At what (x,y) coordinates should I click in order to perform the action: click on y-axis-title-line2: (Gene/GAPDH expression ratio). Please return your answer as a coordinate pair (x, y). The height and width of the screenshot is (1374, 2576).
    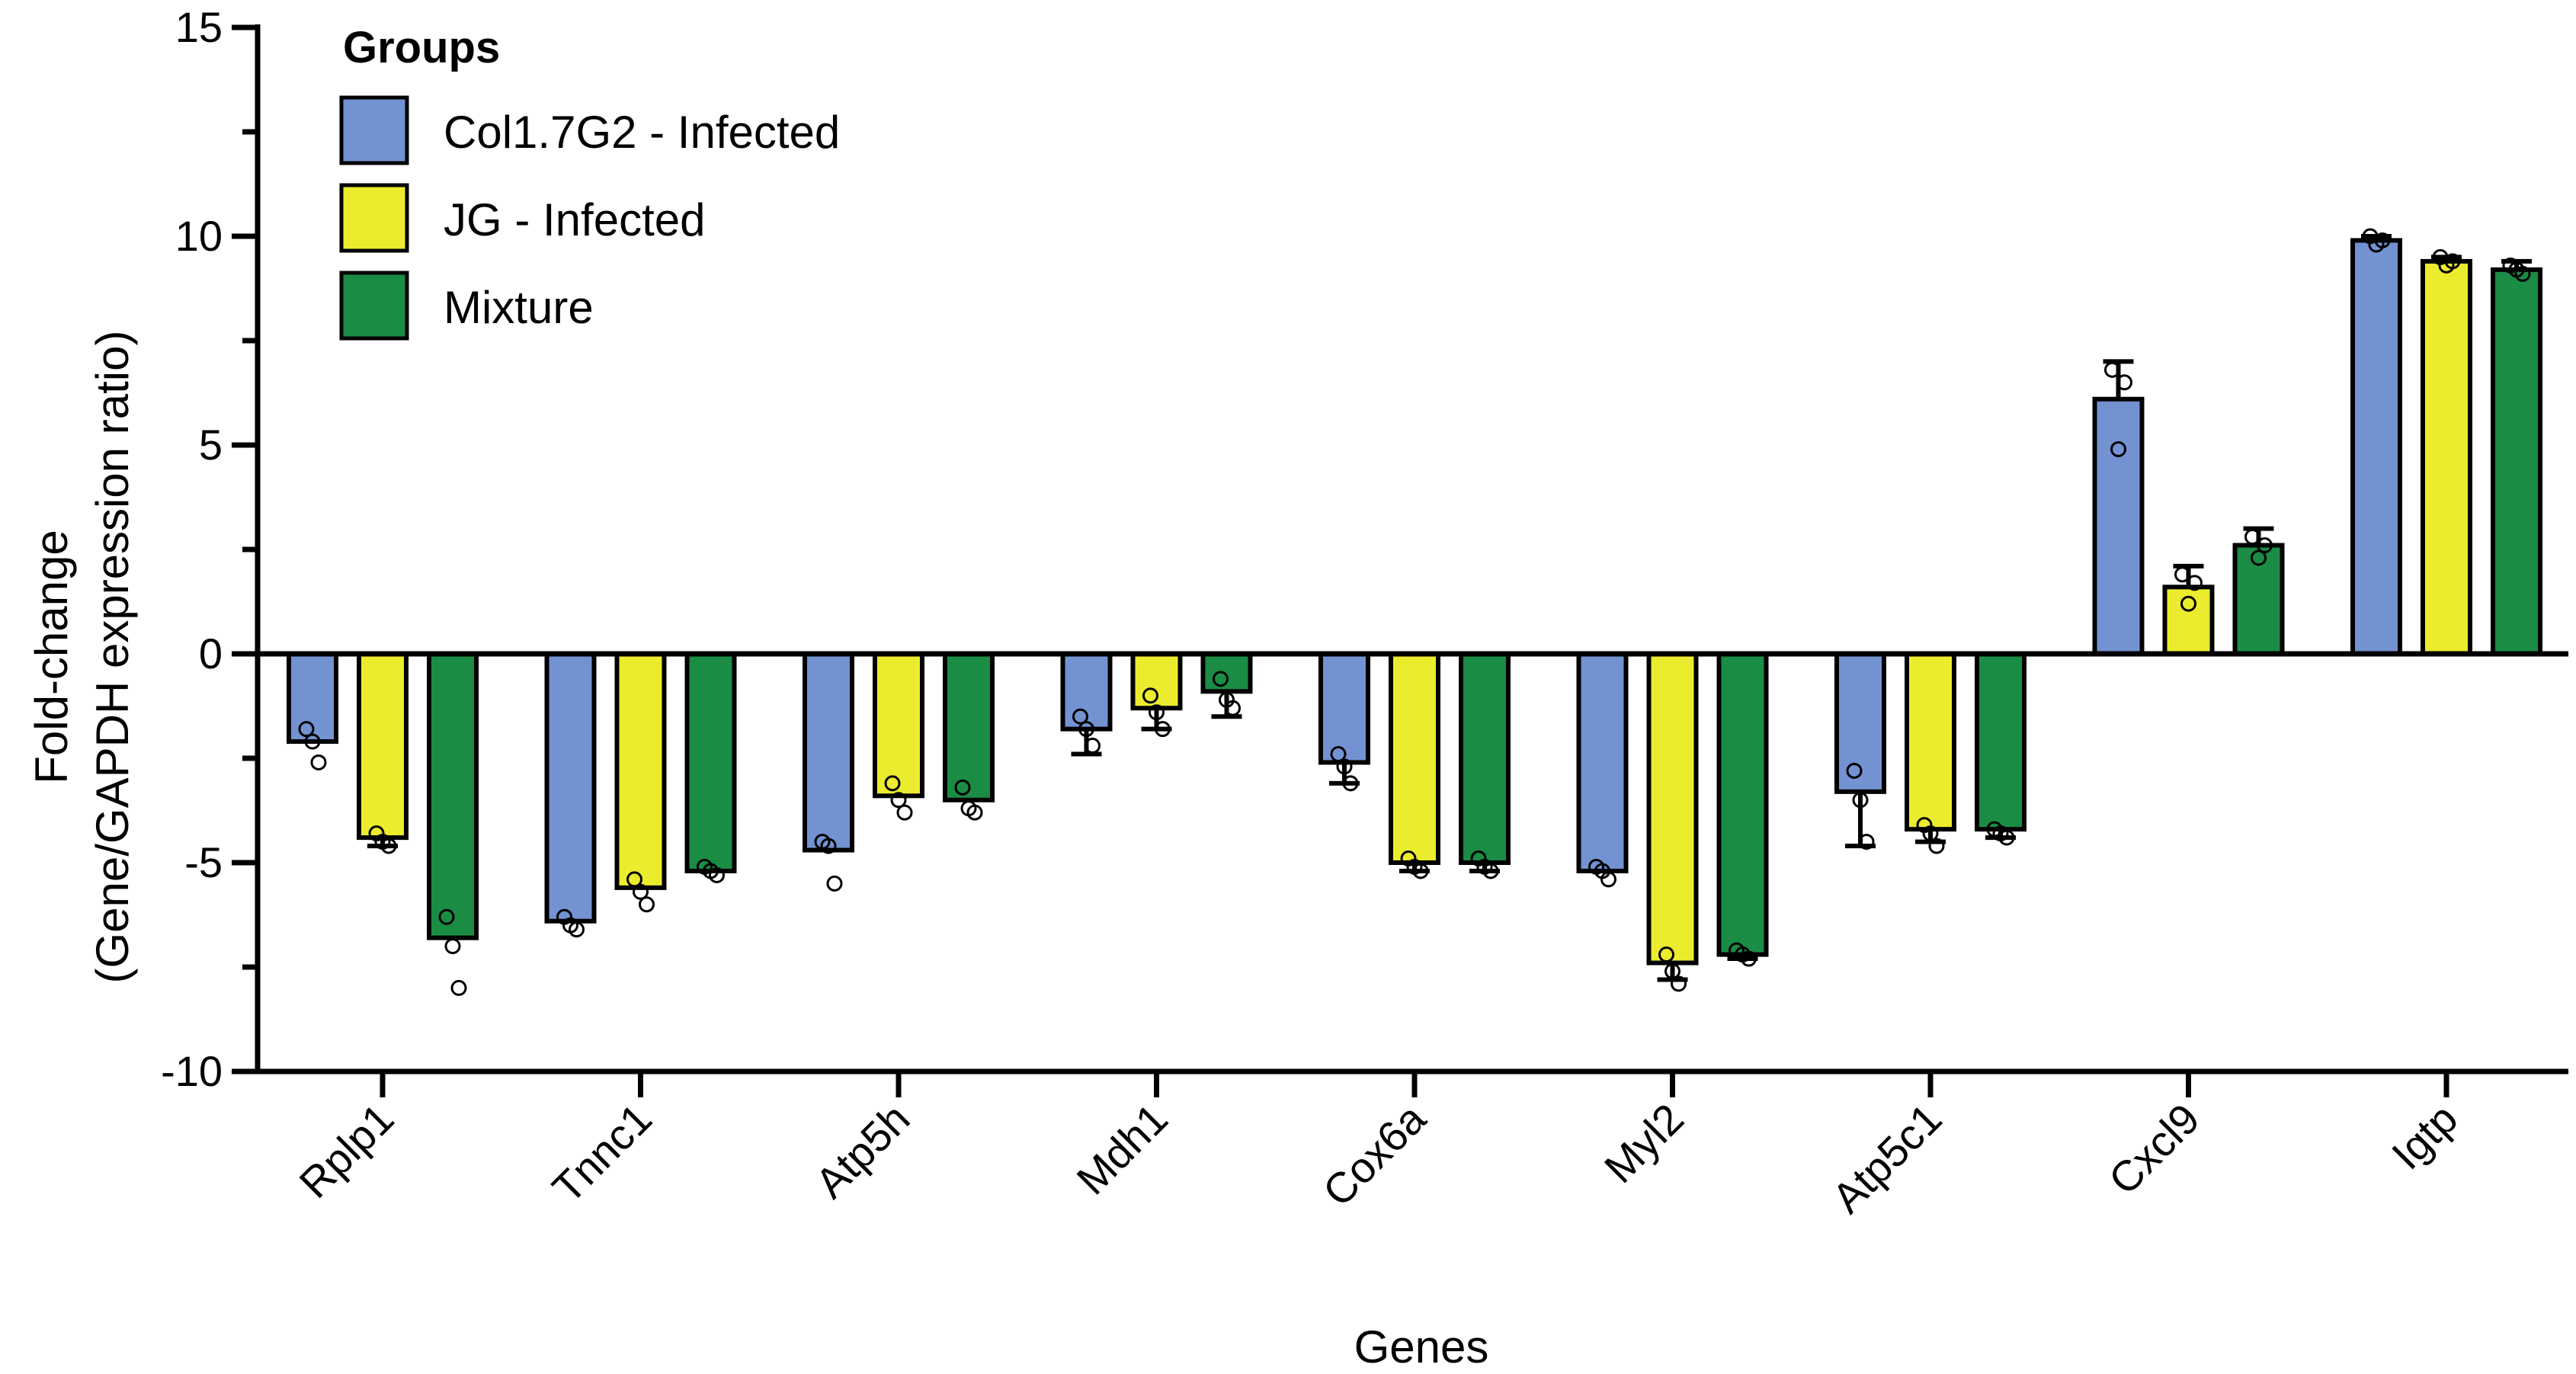
    Looking at the image, I should click on (112, 657).